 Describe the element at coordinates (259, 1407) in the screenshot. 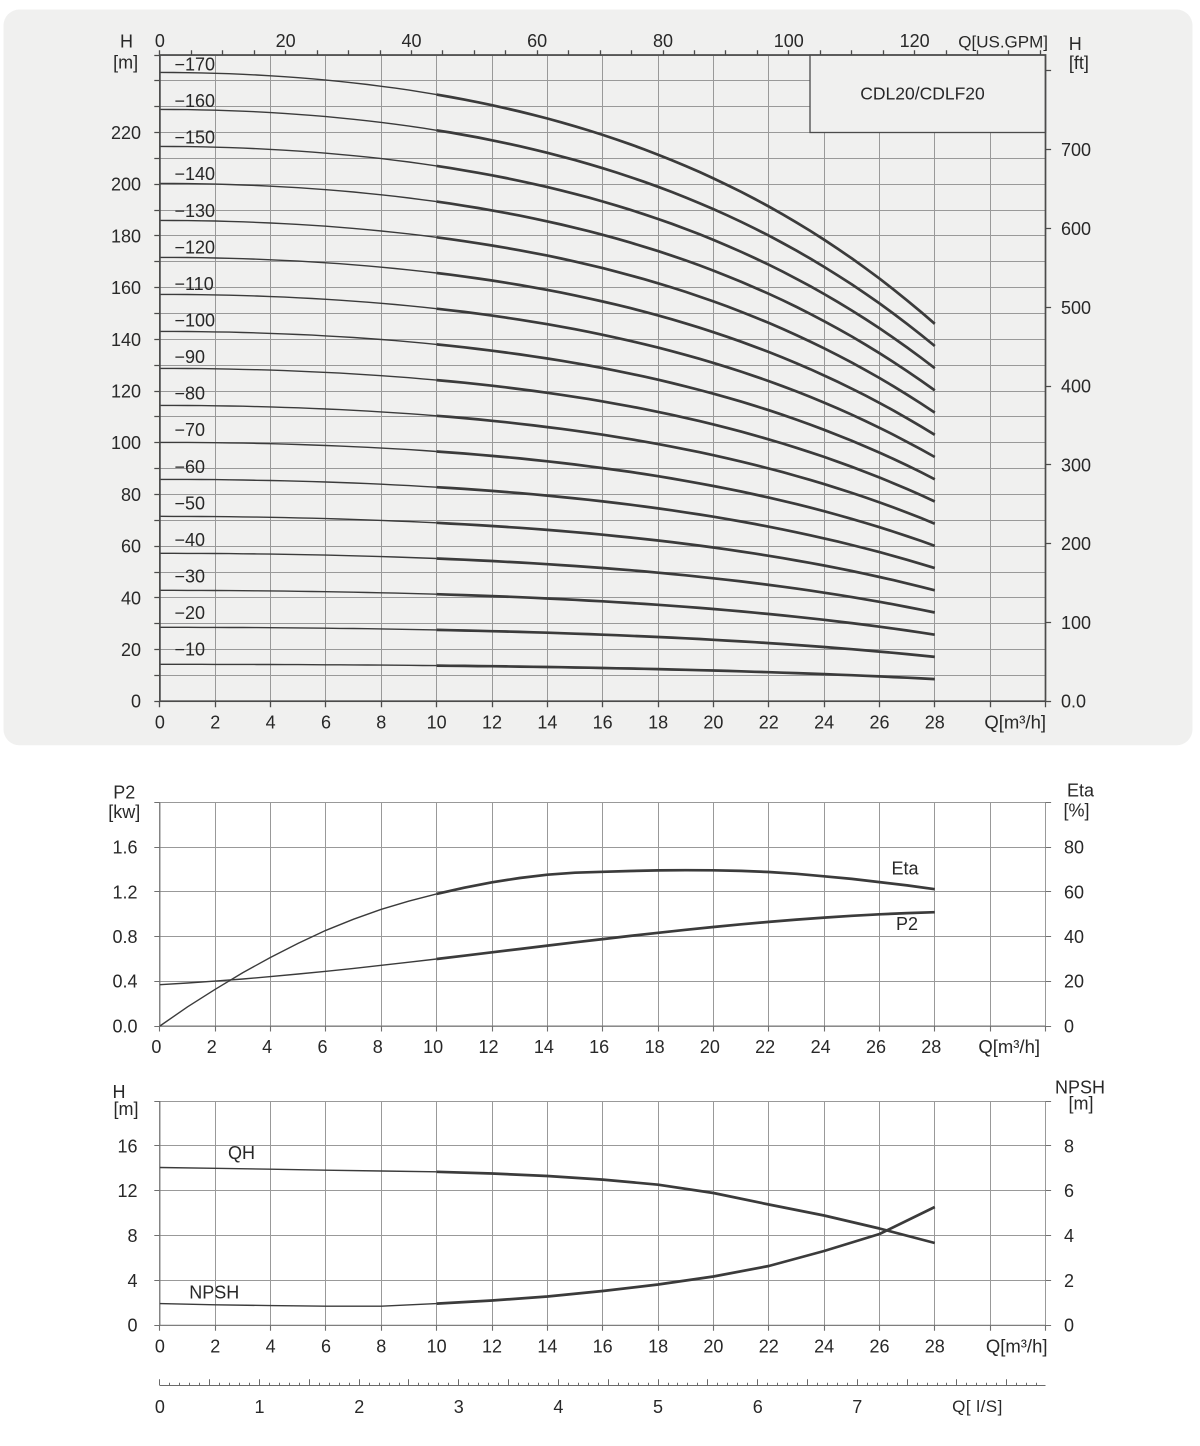

I see `svg-text: 1` at that location.